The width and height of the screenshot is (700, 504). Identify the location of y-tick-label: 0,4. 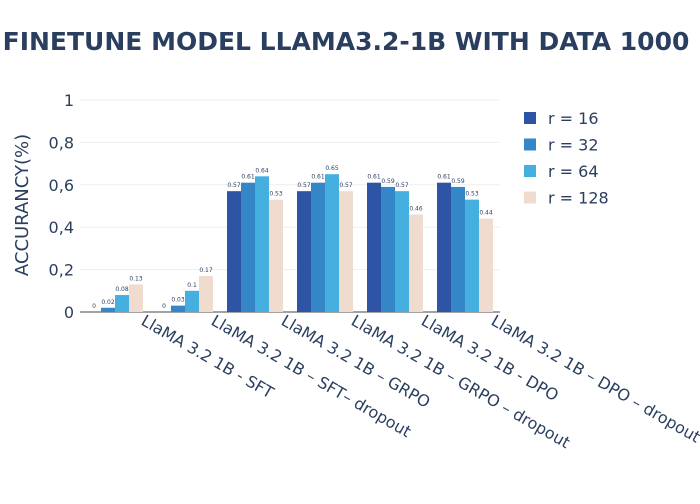
(61, 227).